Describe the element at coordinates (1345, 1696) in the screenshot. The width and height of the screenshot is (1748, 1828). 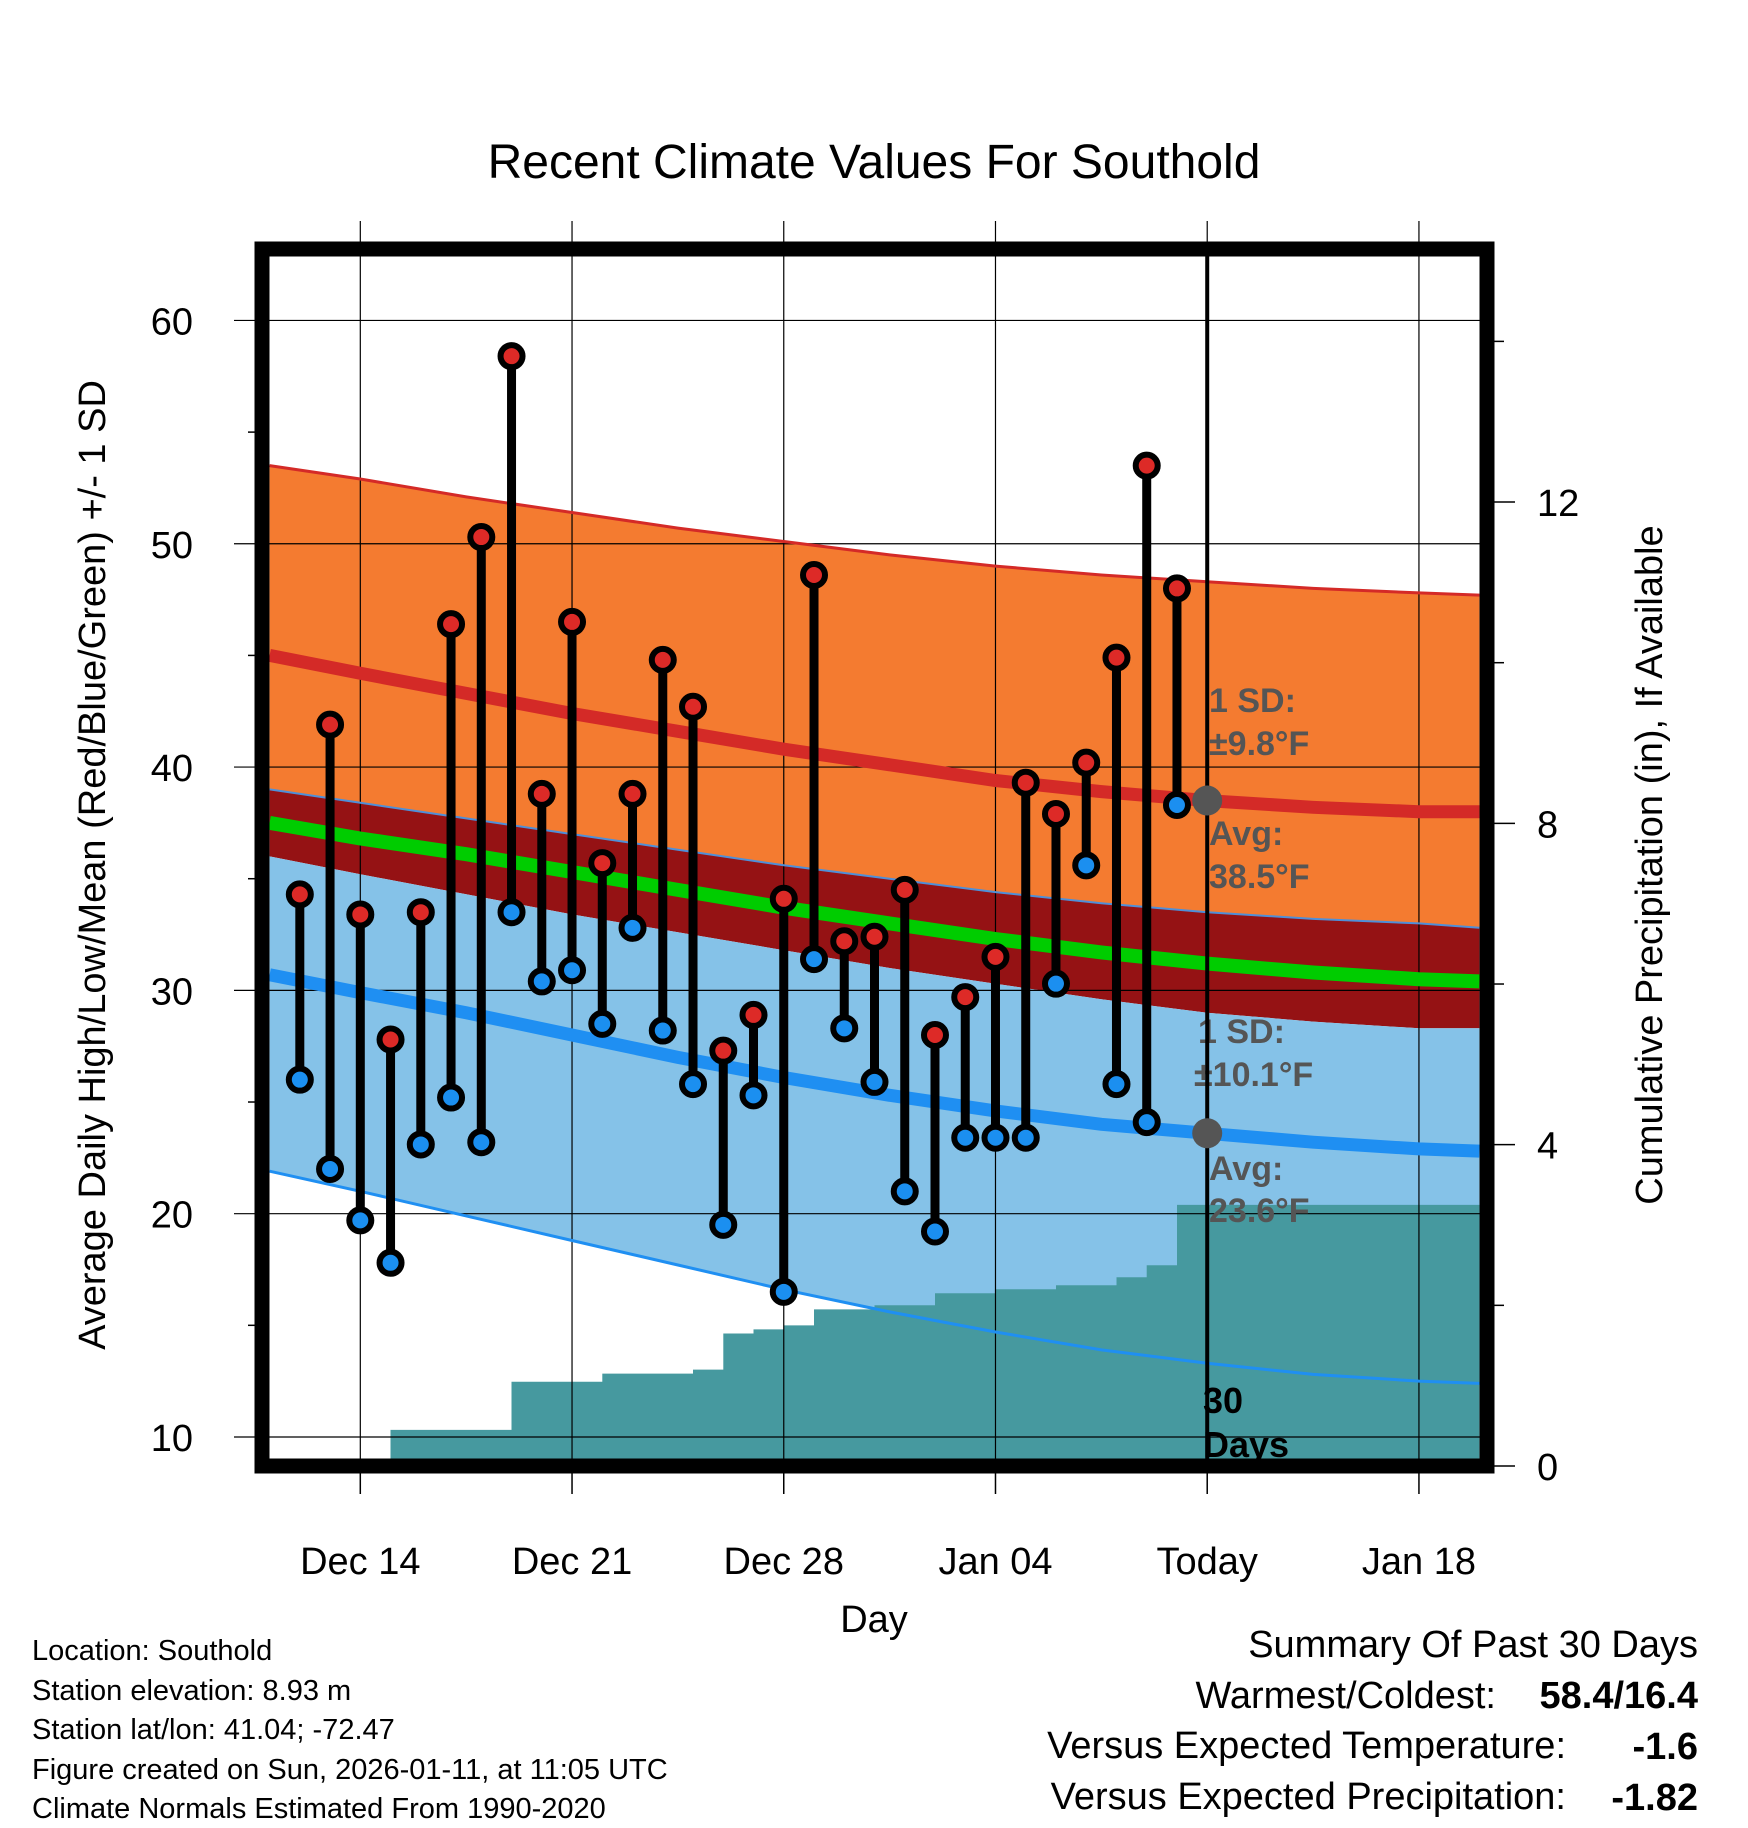
I see `summary-warm-cold-label: Warmest/Coldest:` at that location.